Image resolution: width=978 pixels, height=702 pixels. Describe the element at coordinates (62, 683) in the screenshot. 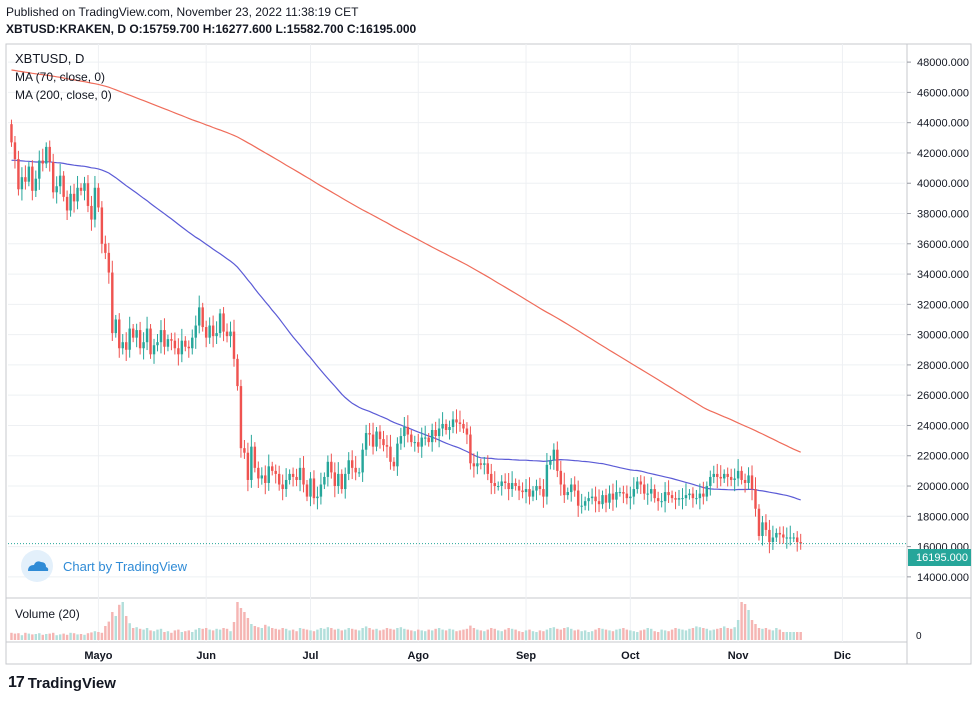

I see `tradingview-footer-logo: 17 TradingView` at that location.